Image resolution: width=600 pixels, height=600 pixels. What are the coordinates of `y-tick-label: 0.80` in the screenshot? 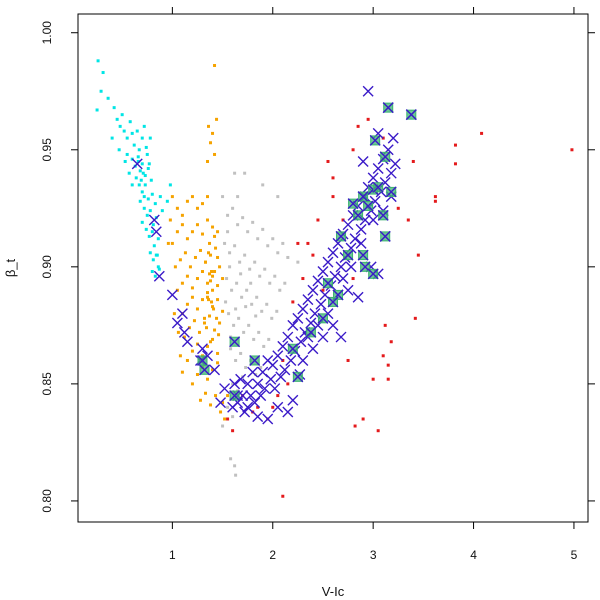 It's located at (47, 501).